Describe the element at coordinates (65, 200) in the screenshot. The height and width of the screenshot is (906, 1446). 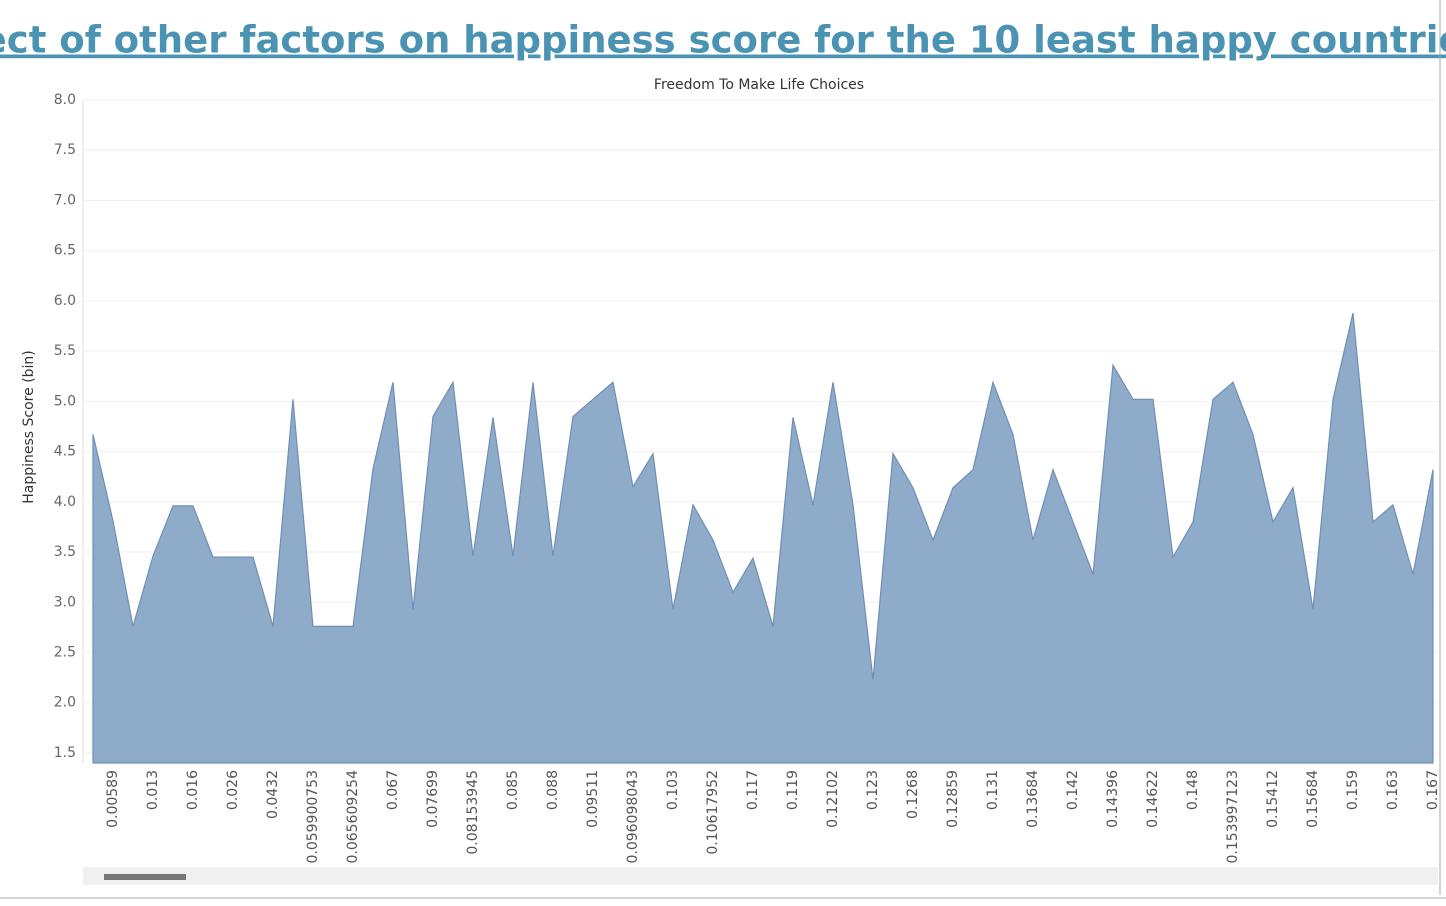
I see `y-tick-label: 7.0` at that location.